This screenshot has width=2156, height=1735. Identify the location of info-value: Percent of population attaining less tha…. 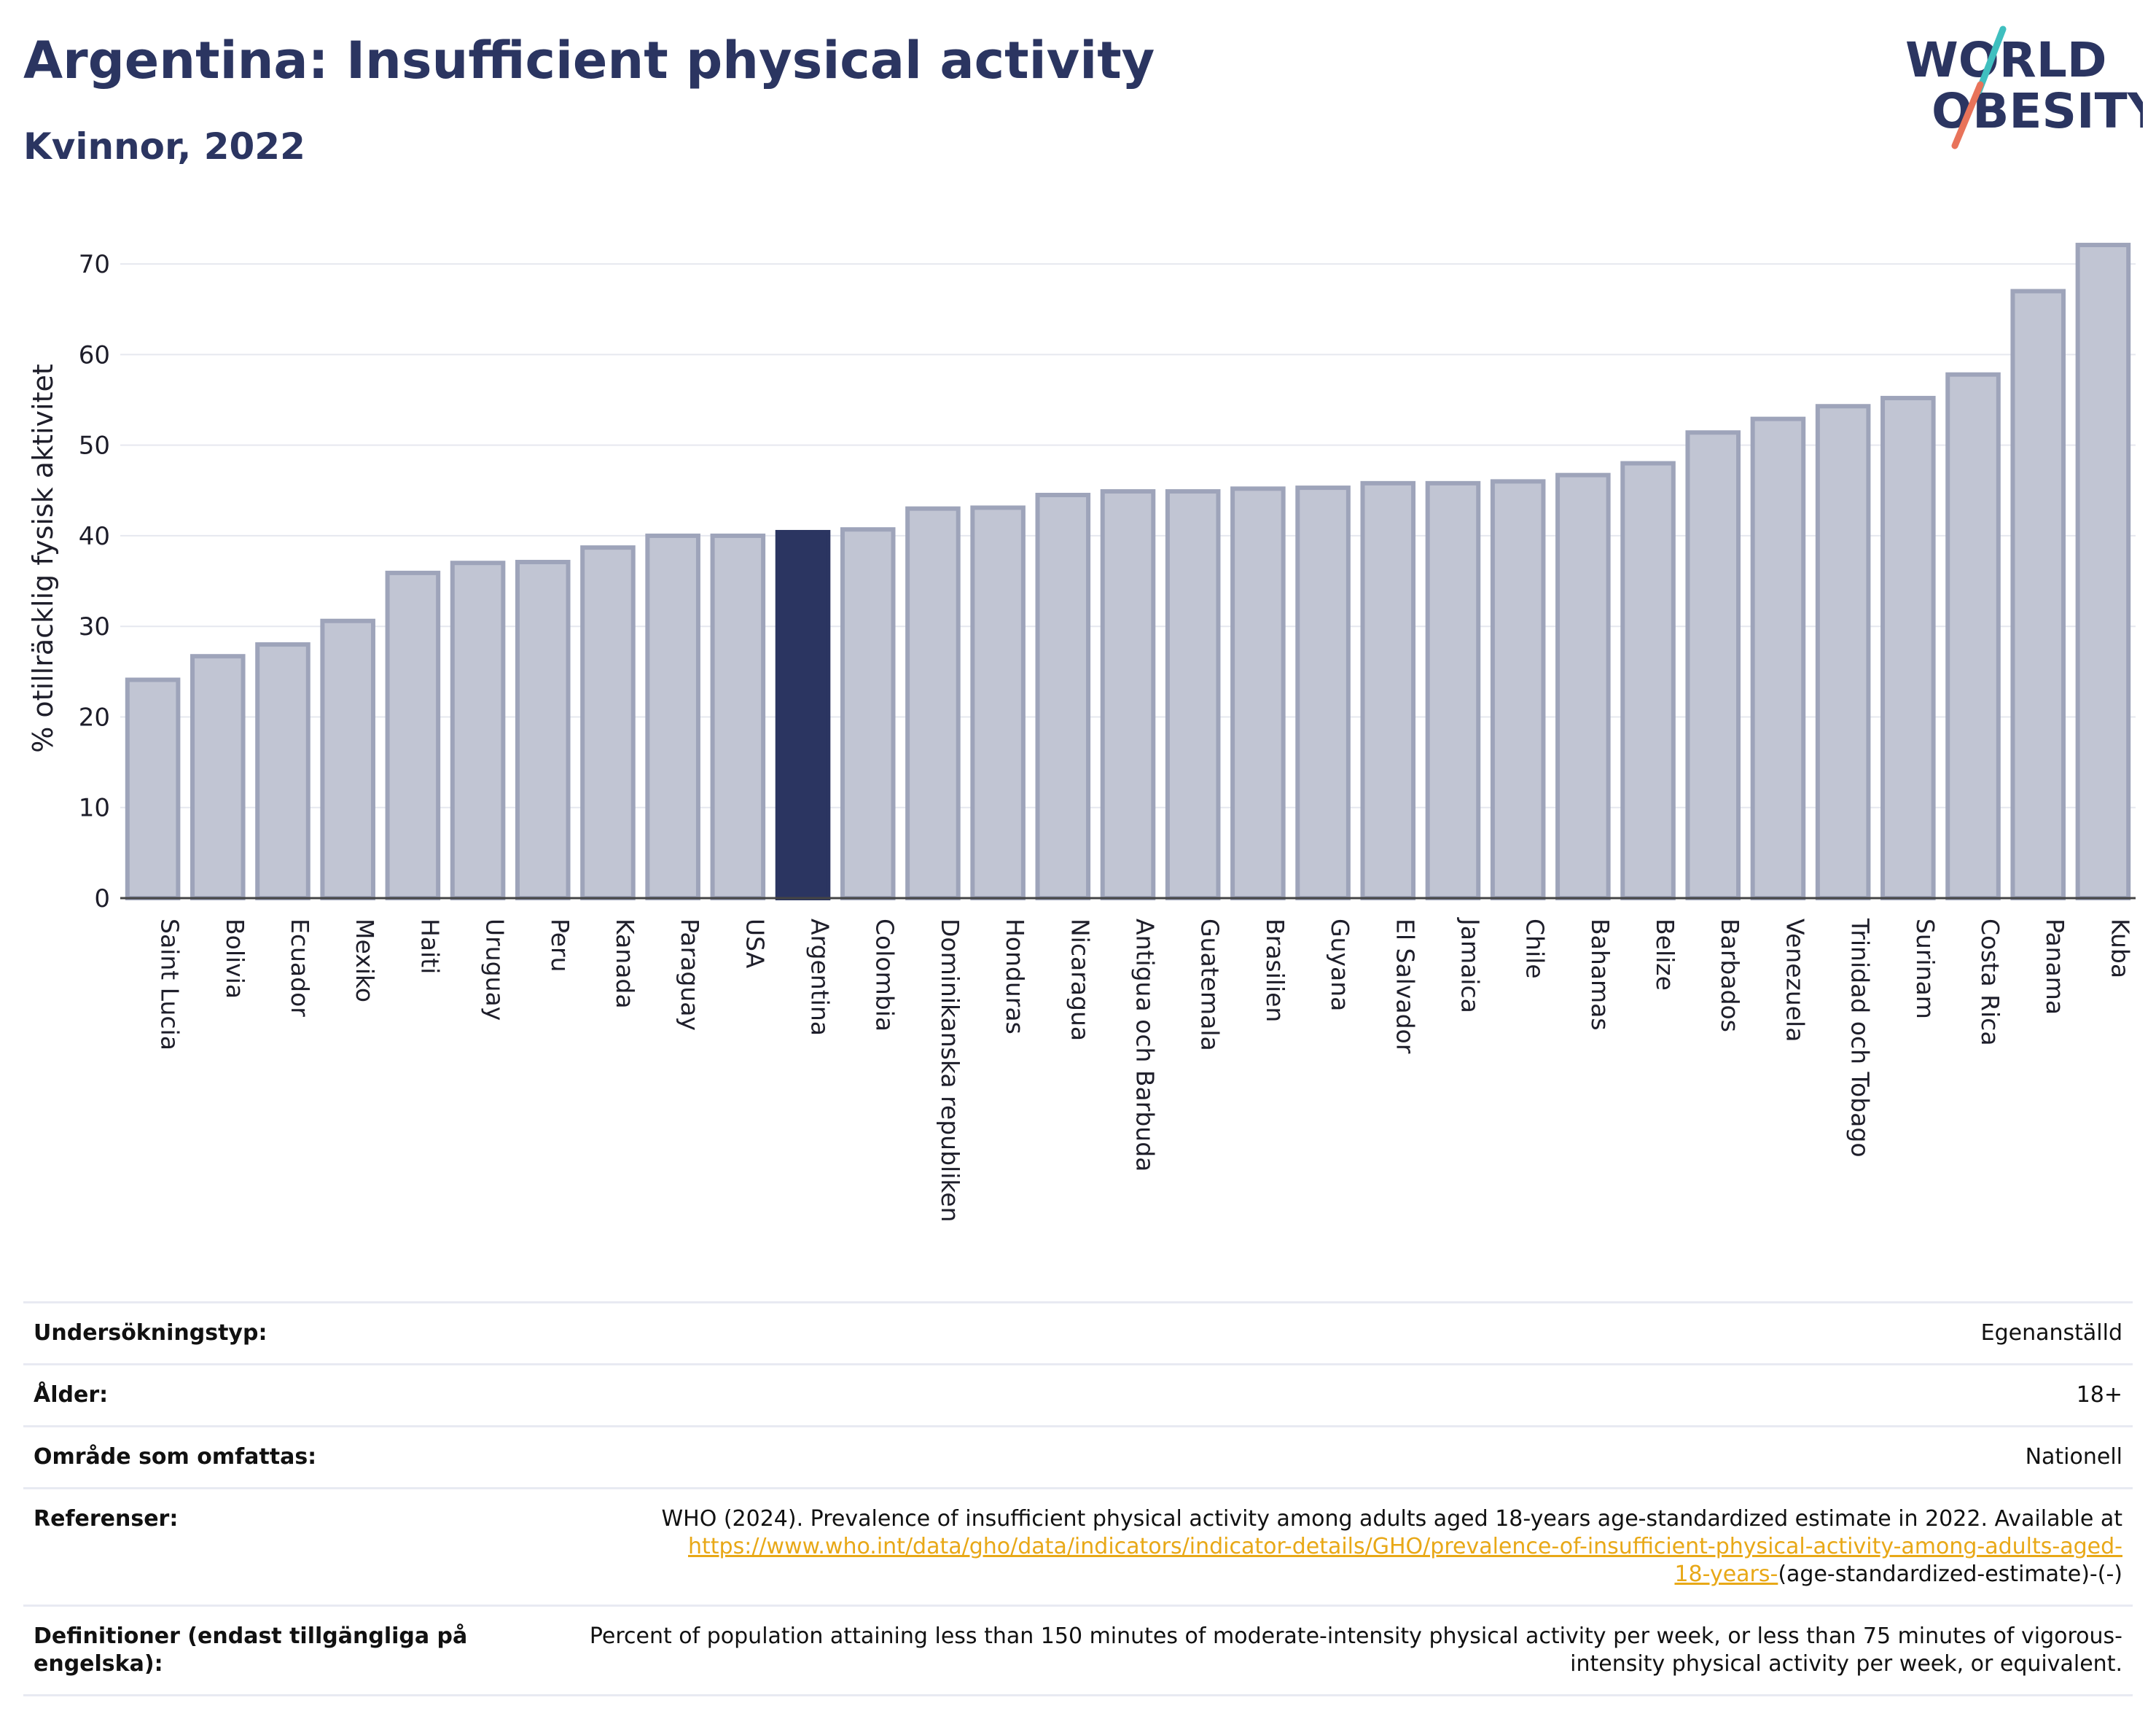
(1356, 1650).